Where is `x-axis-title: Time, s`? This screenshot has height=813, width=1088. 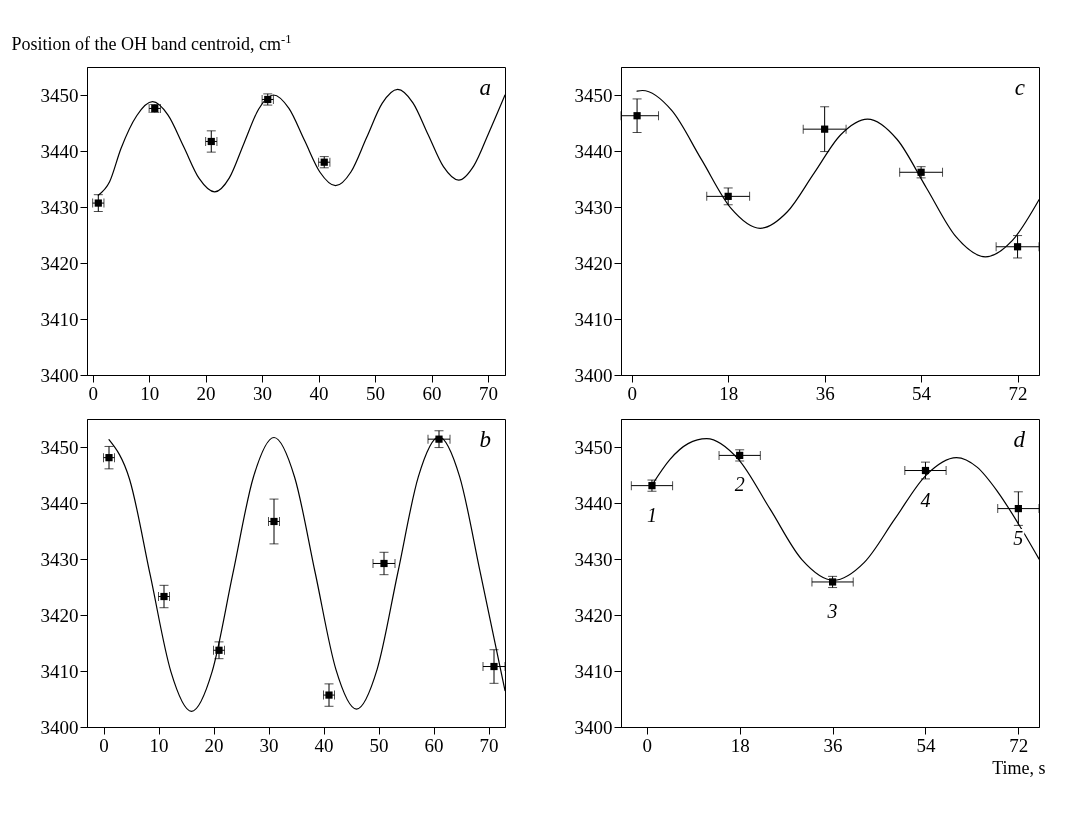 x-axis-title: Time, s is located at coordinates (1019, 767).